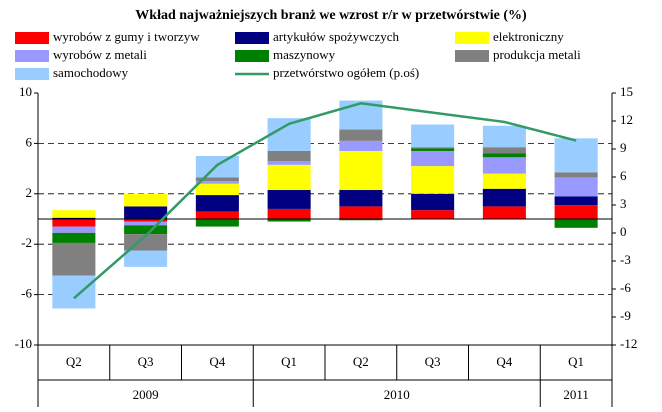 The height and width of the screenshot is (412, 662). I want to click on y2-tick-label: 0, so click(623, 231).